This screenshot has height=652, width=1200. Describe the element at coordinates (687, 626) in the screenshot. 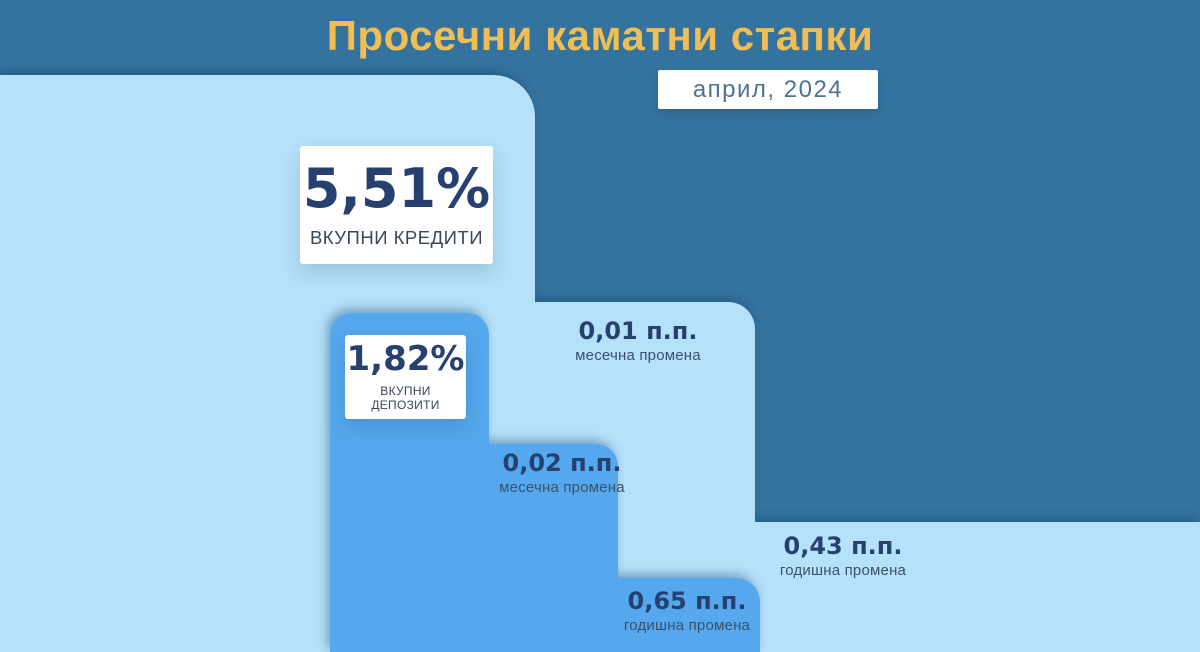

I see `deposits-annual-change-label: годишна промена` at that location.